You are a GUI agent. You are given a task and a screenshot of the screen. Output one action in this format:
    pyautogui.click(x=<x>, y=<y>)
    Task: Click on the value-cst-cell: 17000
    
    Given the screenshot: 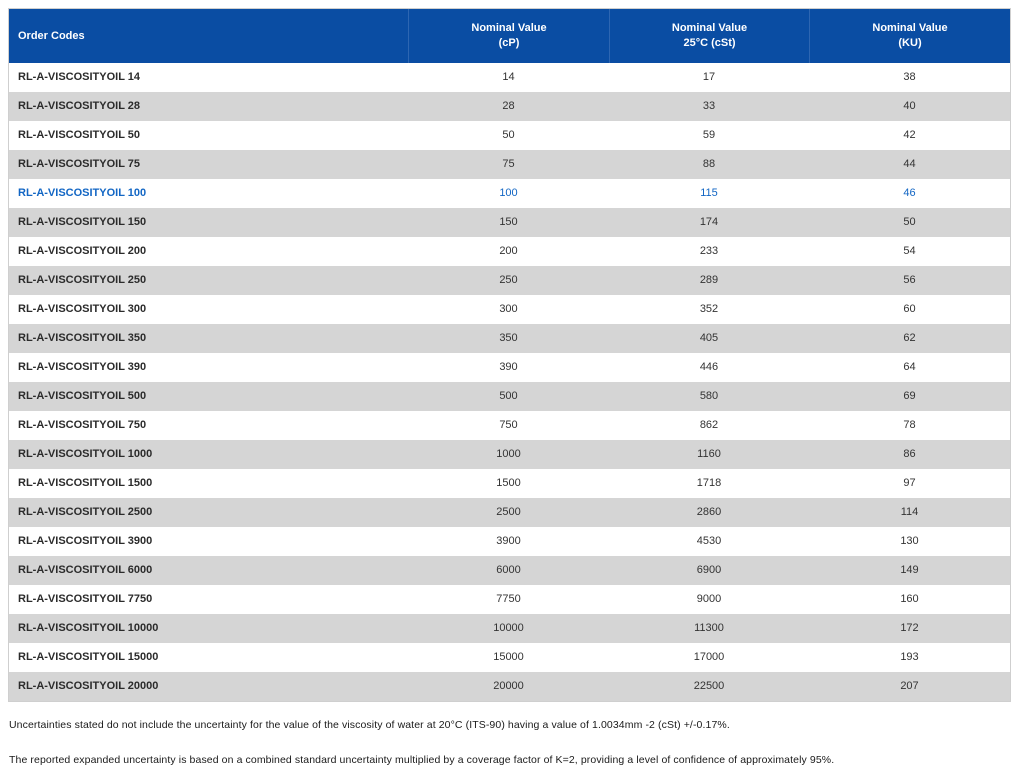 What is the action you would take?
    pyautogui.click(x=709, y=657)
    